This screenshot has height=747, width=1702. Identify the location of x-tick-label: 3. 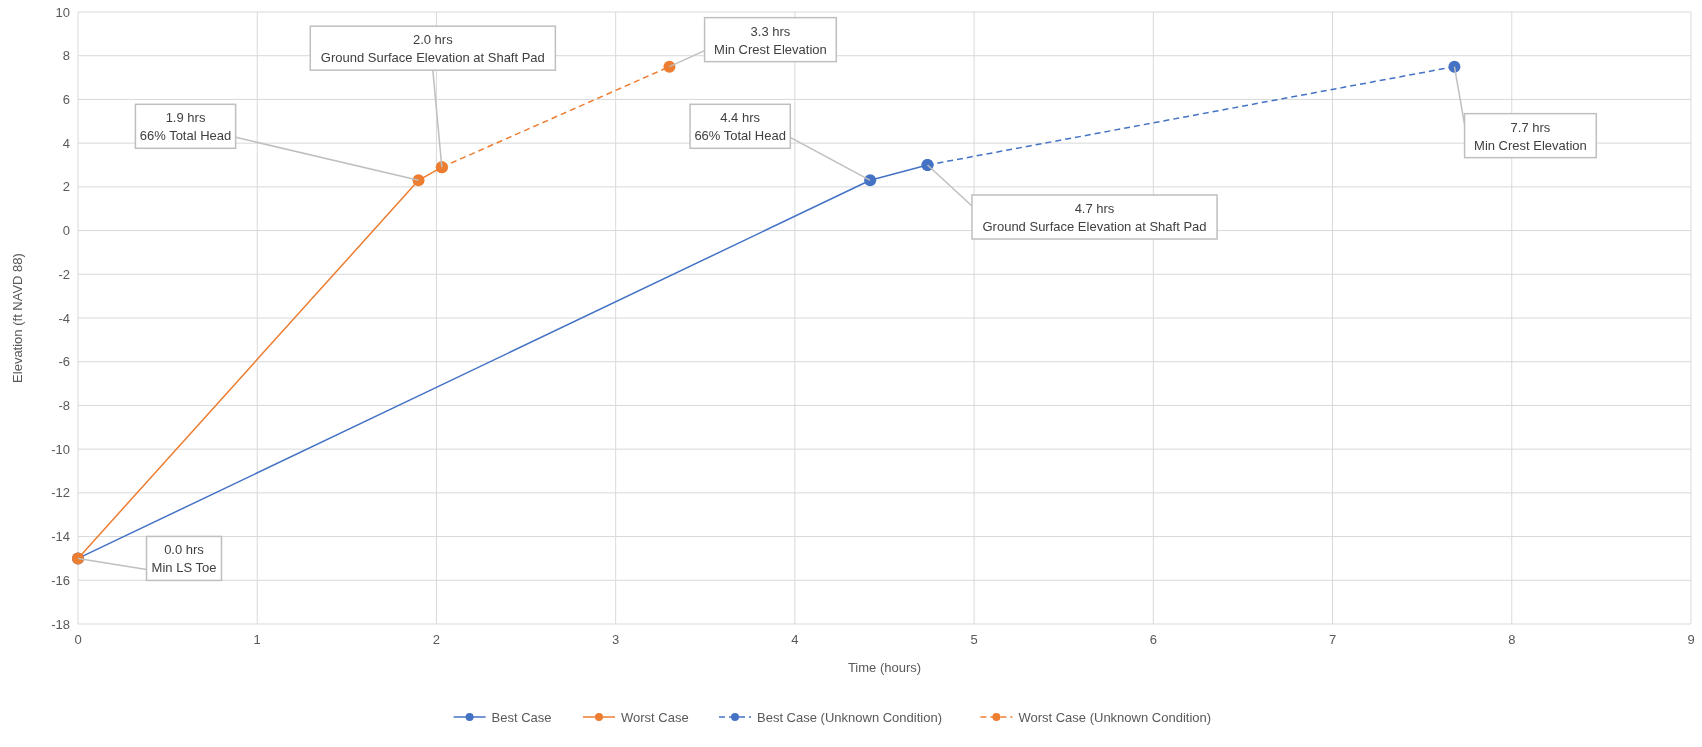
(616, 639).